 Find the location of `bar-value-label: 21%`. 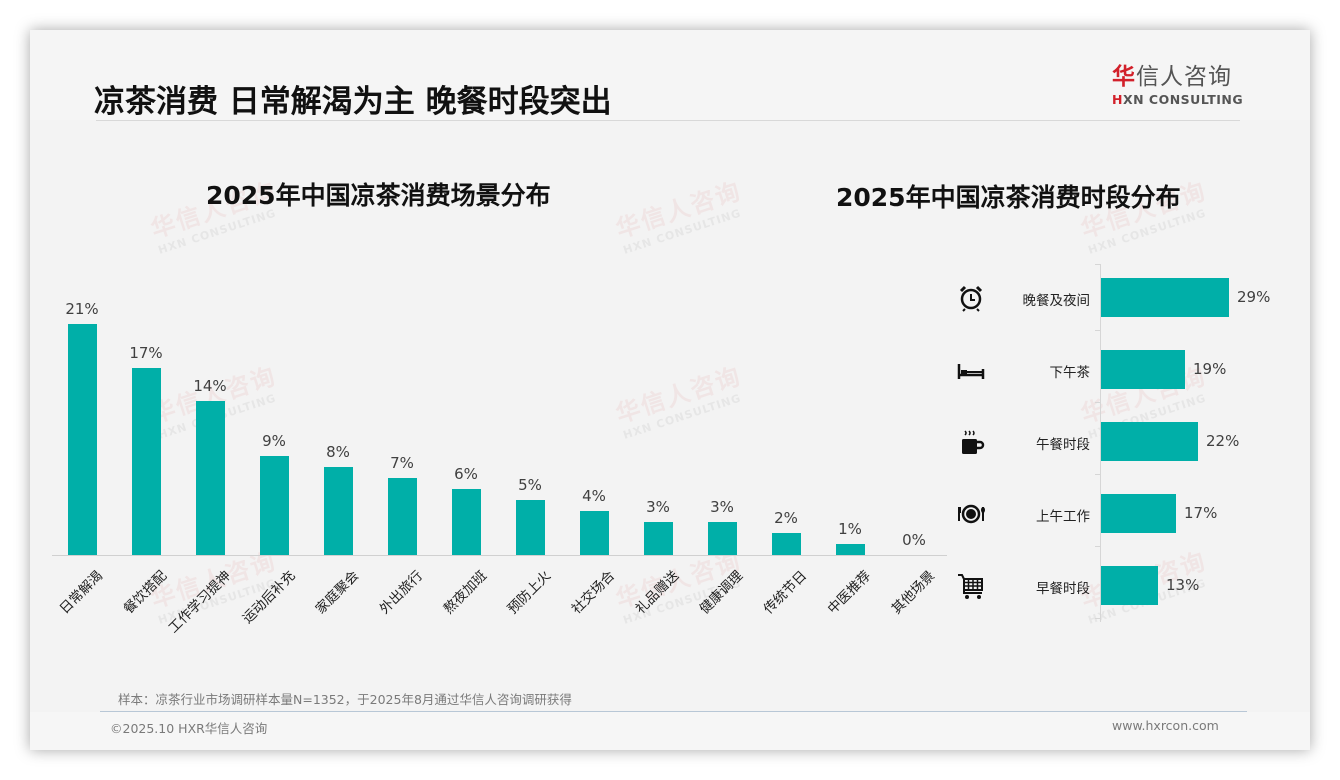

bar-value-label: 21% is located at coordinates (82, 309).